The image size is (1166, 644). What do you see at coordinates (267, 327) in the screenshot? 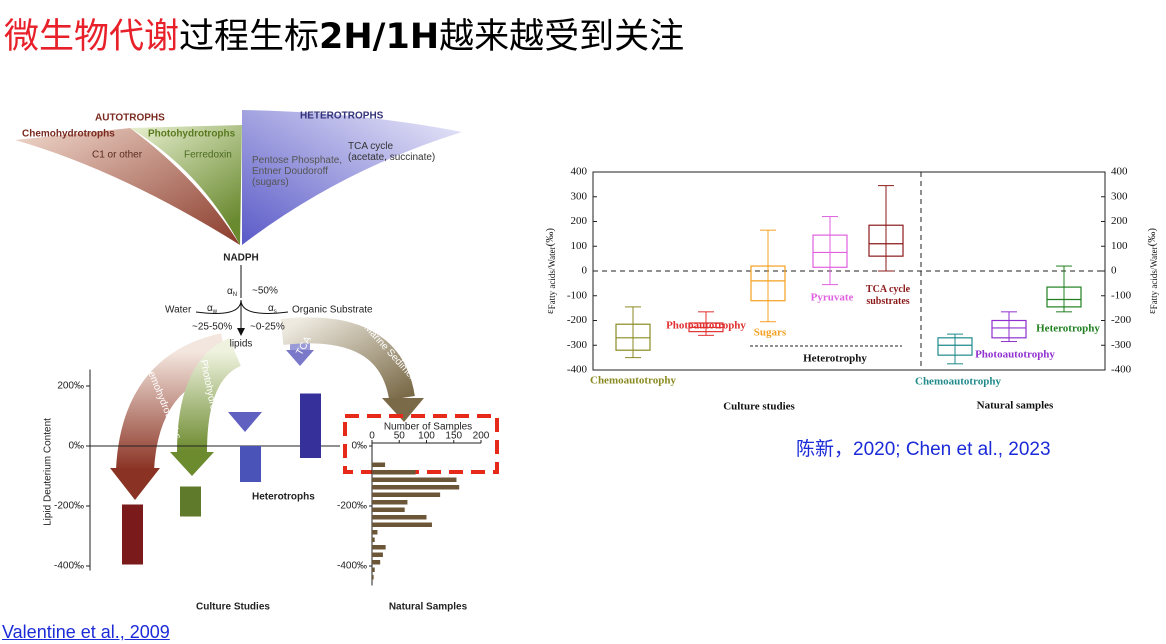
I see `label: ~0-25%` at bounding box center [267, 327].